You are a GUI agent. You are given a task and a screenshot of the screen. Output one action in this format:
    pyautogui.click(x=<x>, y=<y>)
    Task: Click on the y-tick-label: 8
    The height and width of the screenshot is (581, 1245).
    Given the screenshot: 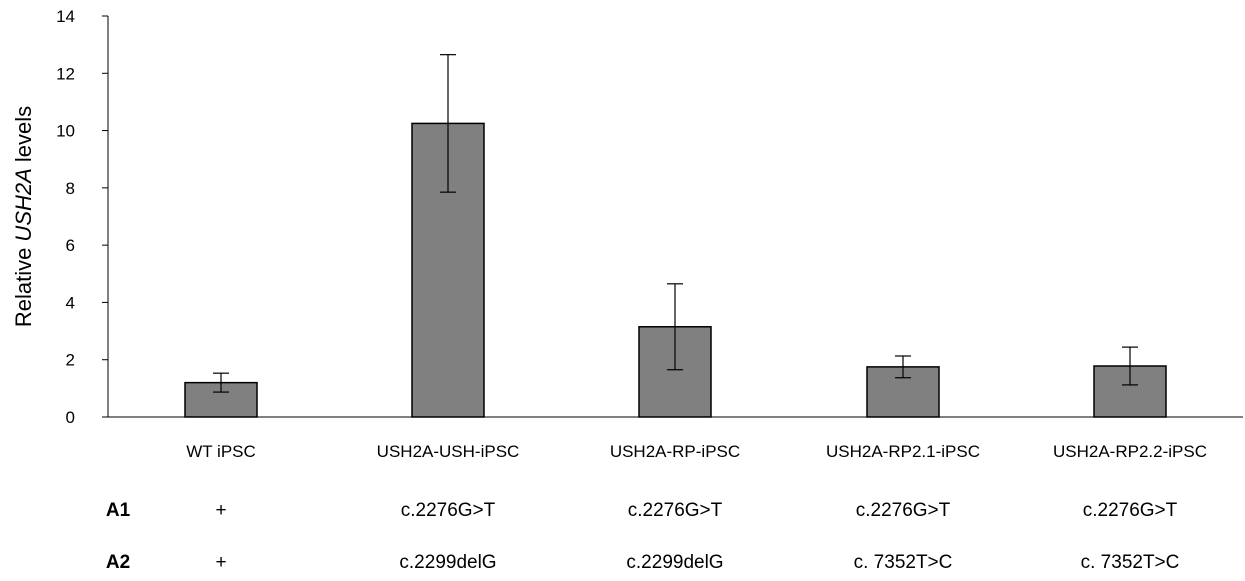 What is the action you would take?
    pyautogui.click(x=70, y=188)
    